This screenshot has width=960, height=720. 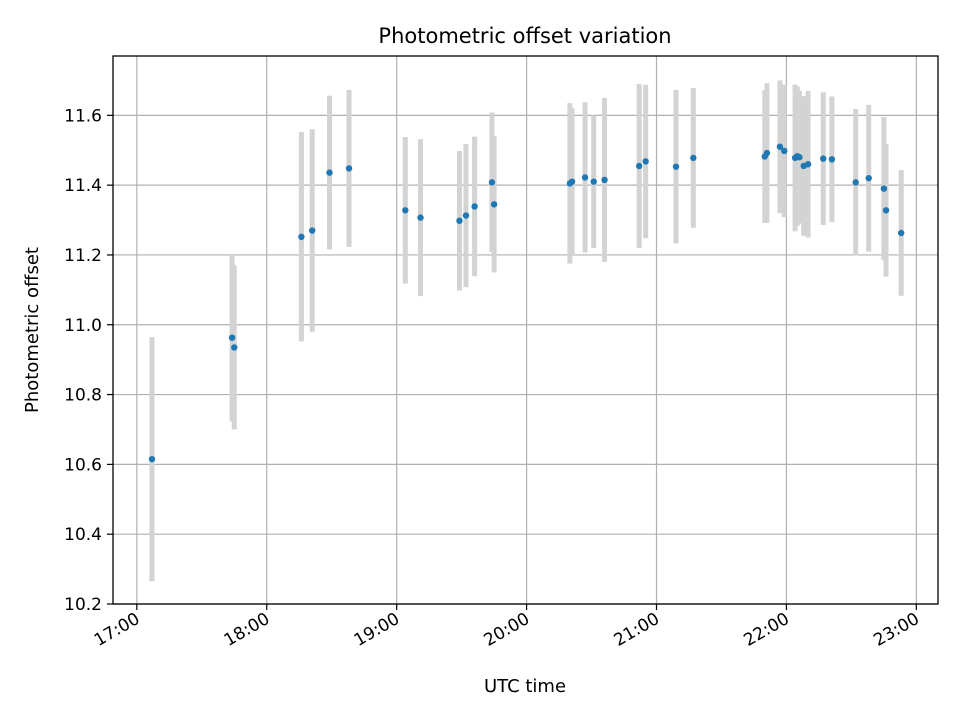 What do you see at coordinates (524, 36) in the screenshot?
I see `chart-title: Photometric offset variation` at bounding box center [524, 36].